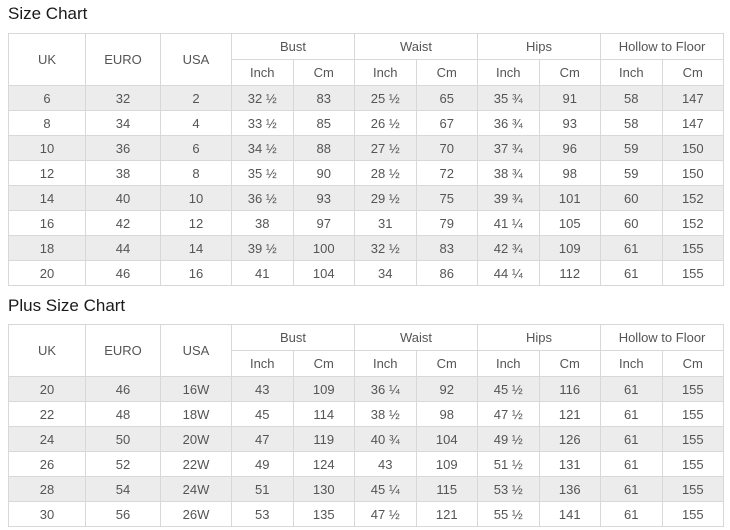 This screenshot has width=730, height=530. What do you see at coordinates (196, 123) in the screenshot?
I see `table-cell: 4` at bounding box center [196, 123].